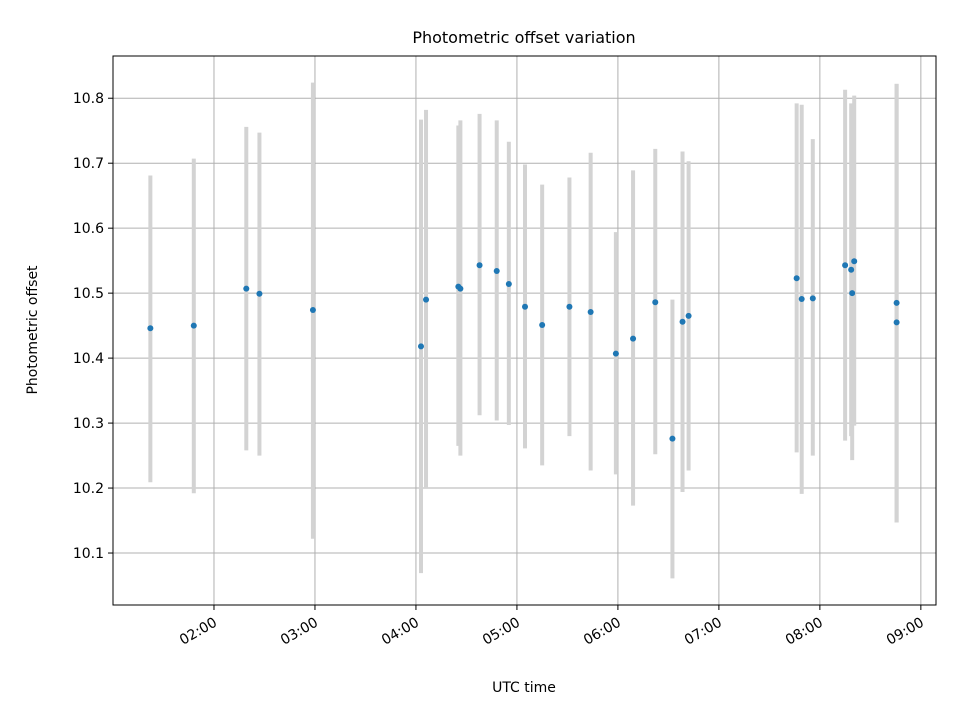  What do you see at coordinates (88, 359) in the screenshot?
I see `y-tick-label: 10.4` at bounding box center [88, 359].